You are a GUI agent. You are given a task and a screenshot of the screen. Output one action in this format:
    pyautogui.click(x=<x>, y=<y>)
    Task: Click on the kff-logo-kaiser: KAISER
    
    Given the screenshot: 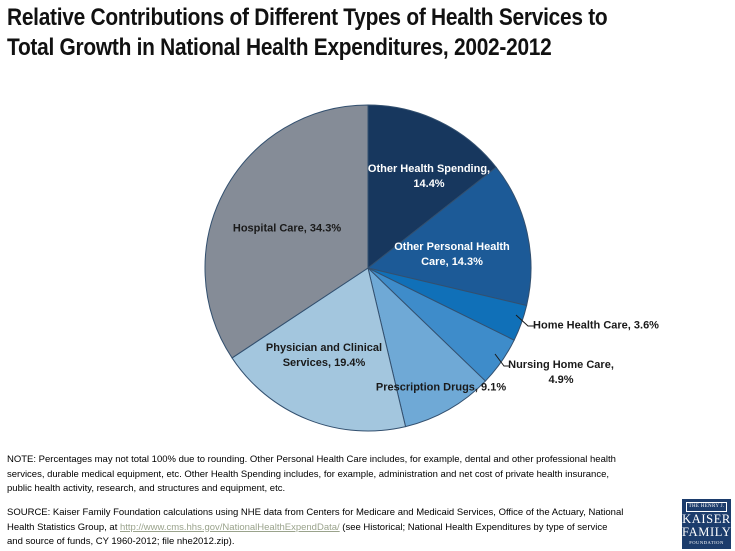 What is the action you would take?
    pyautogui.click(x=706, y=519)
    